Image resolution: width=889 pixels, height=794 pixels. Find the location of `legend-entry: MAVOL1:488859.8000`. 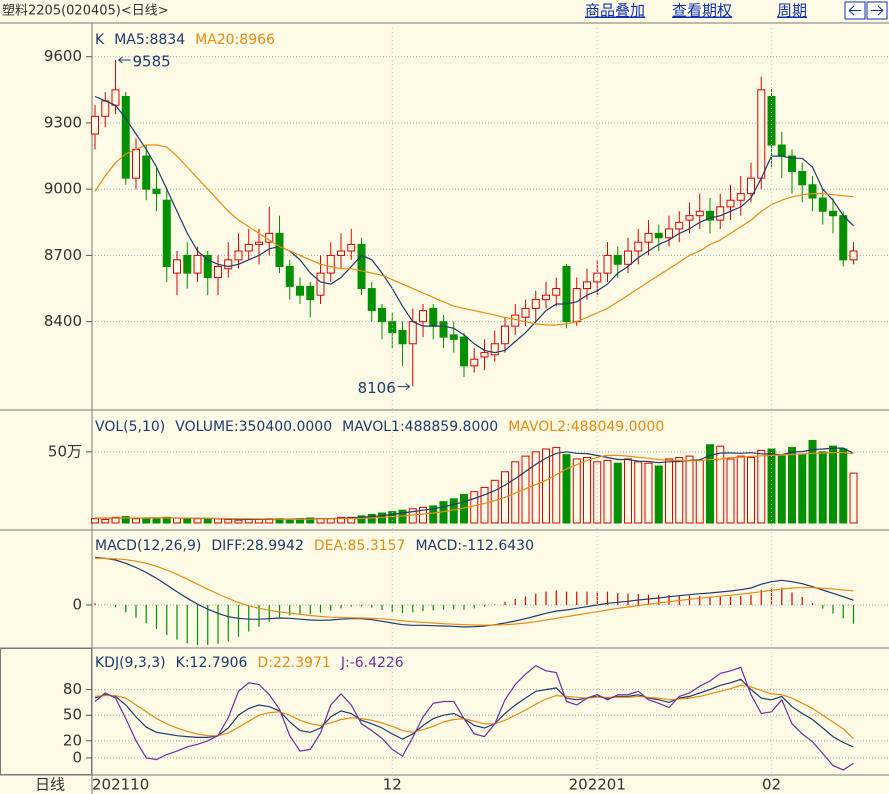

legend-entry: MAVOL1:488859.8000 is located at coordinates (420, 427).